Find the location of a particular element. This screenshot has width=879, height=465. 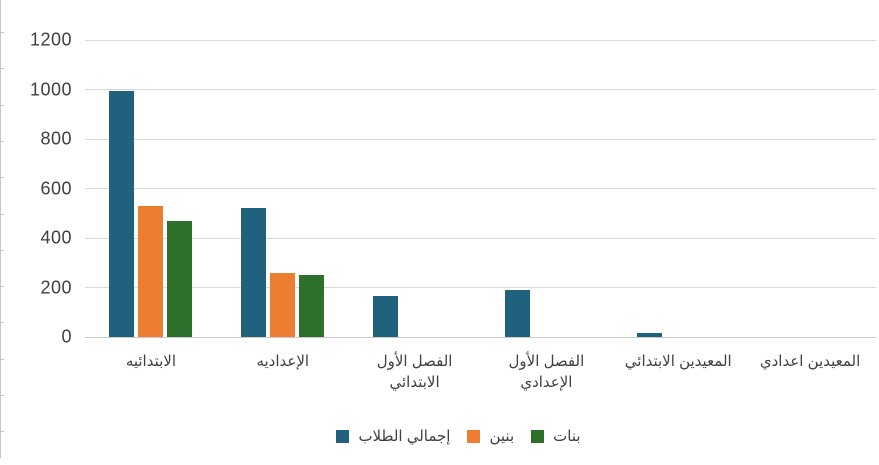

y-axis-tick-label-0: 0 is located at coordinates (66, 336).